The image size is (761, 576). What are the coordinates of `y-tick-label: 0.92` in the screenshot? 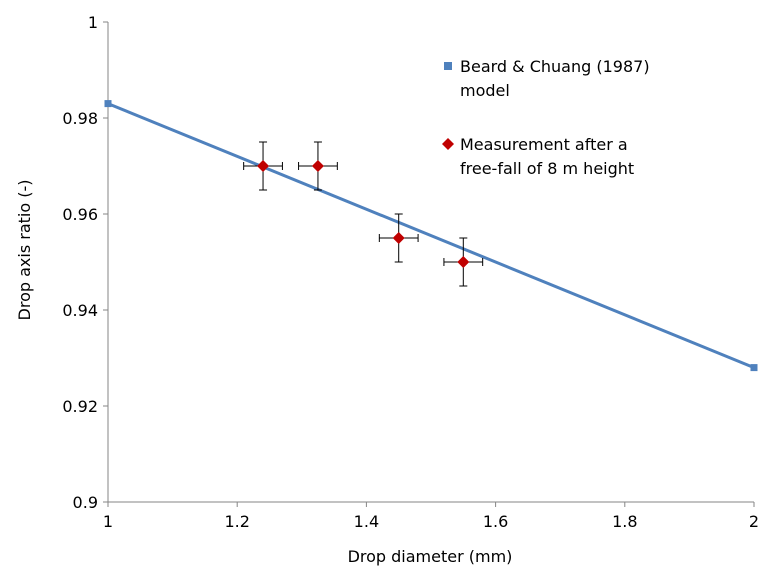 It's located at (80, 406).